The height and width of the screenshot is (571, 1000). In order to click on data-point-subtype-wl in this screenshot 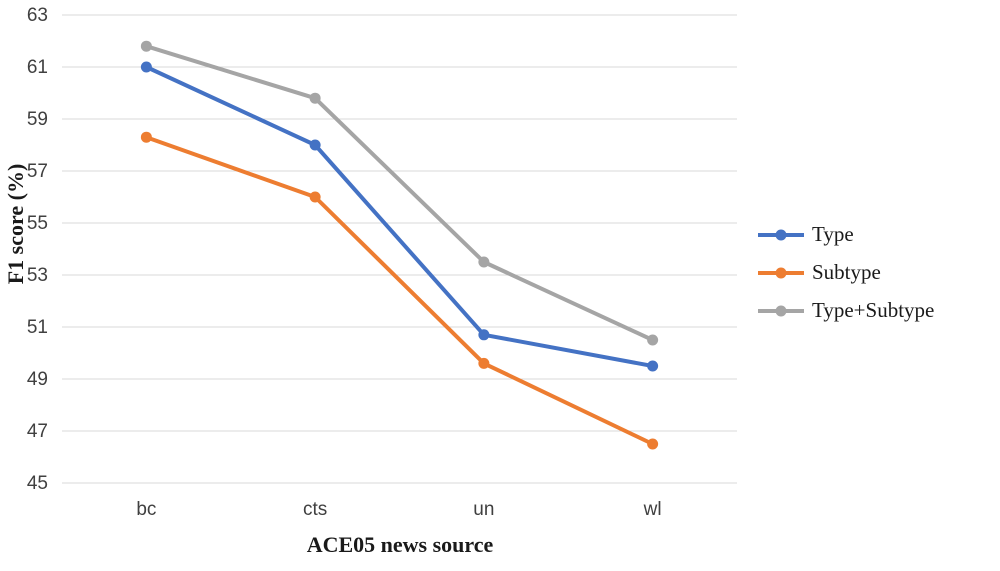, I will do `click(653, 444)`.